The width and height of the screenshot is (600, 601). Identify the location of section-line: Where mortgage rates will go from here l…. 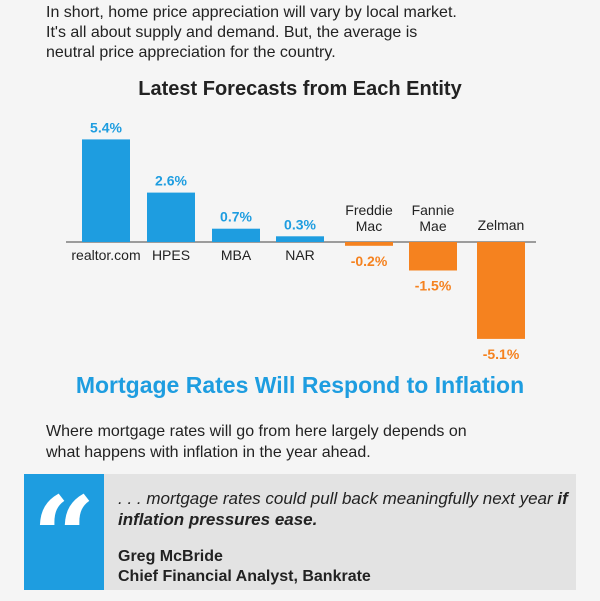
(256, 431).